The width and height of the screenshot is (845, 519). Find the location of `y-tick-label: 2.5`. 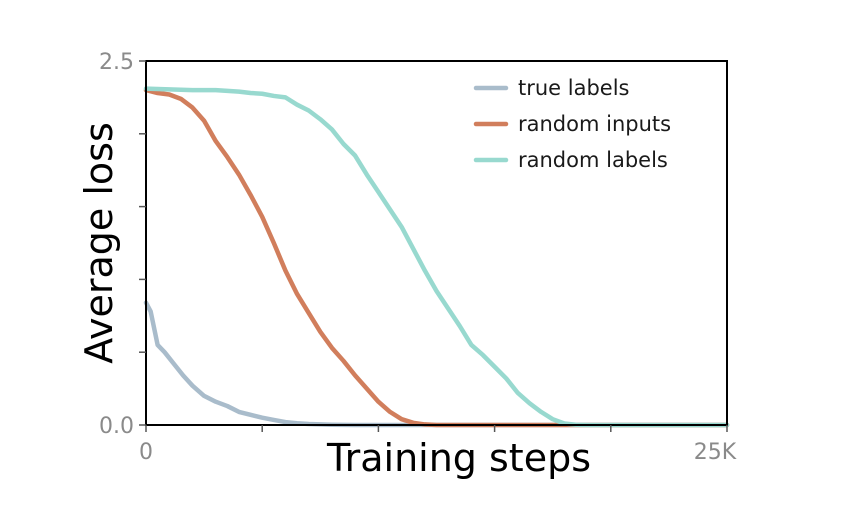

y-tick-label: 2.5 is located at coordinates (116, 62).